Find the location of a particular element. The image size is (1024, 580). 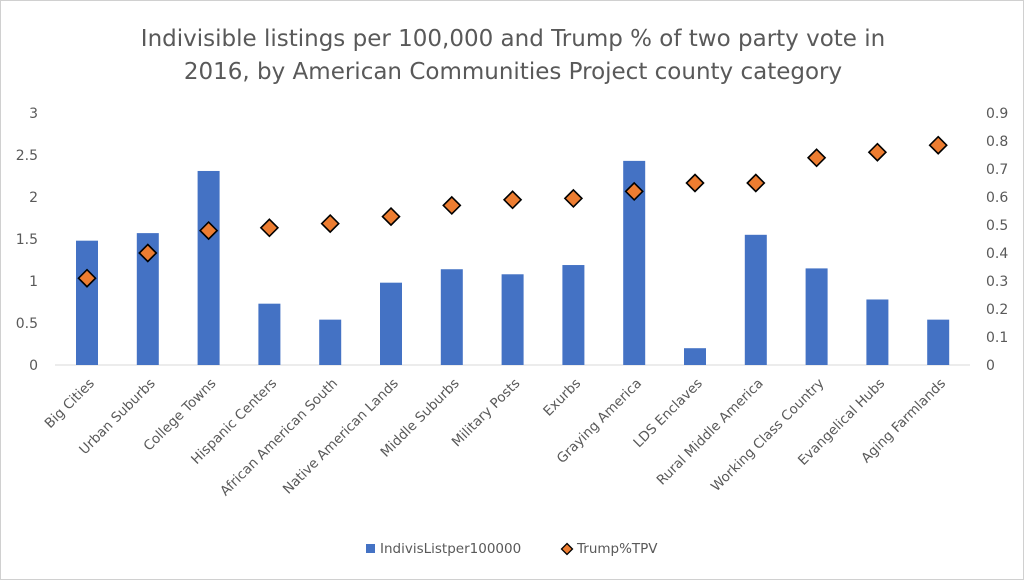

legend-bar-swatch is located at coordinates (370, 548).